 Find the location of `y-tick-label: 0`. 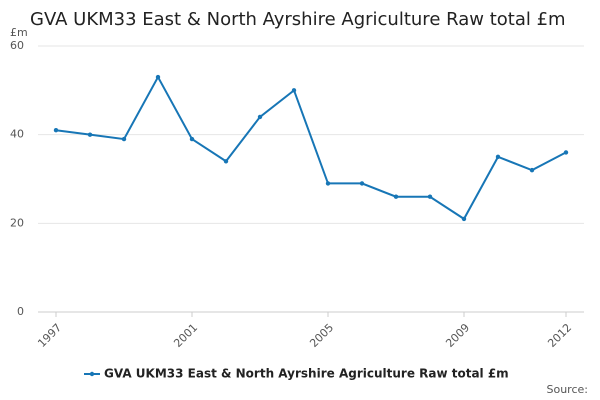

y-tick-label: 0 is located at coordinates (20, 311).